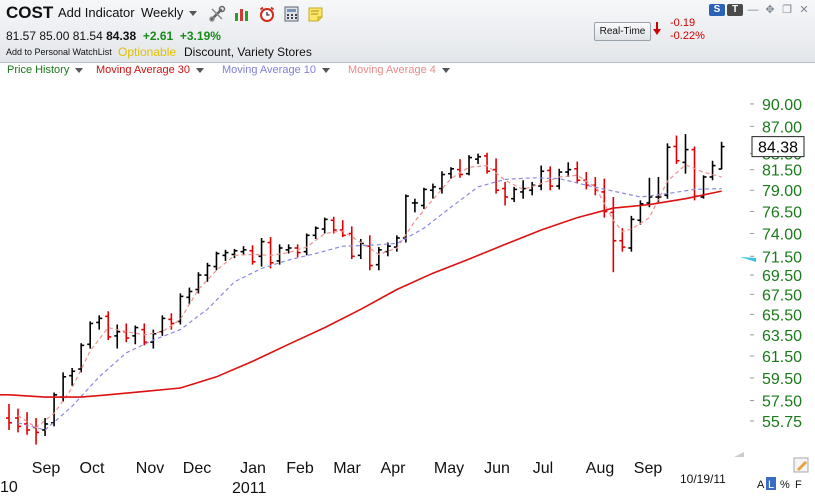  I want to click on pencil-icon, so click(802, 466).